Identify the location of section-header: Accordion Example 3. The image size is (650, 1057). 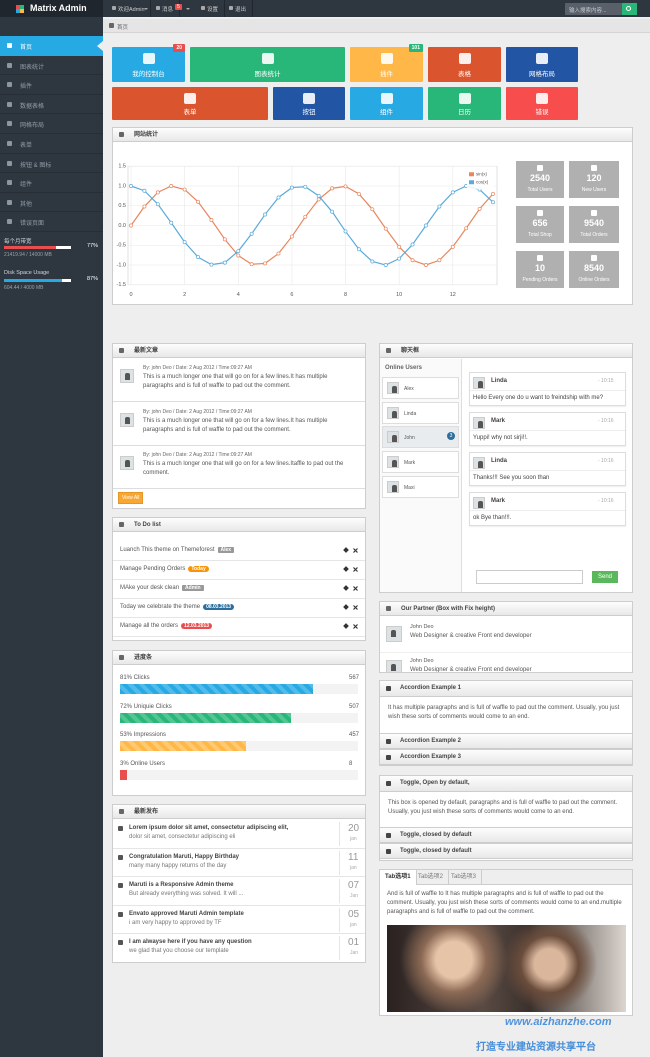
(506, 757).